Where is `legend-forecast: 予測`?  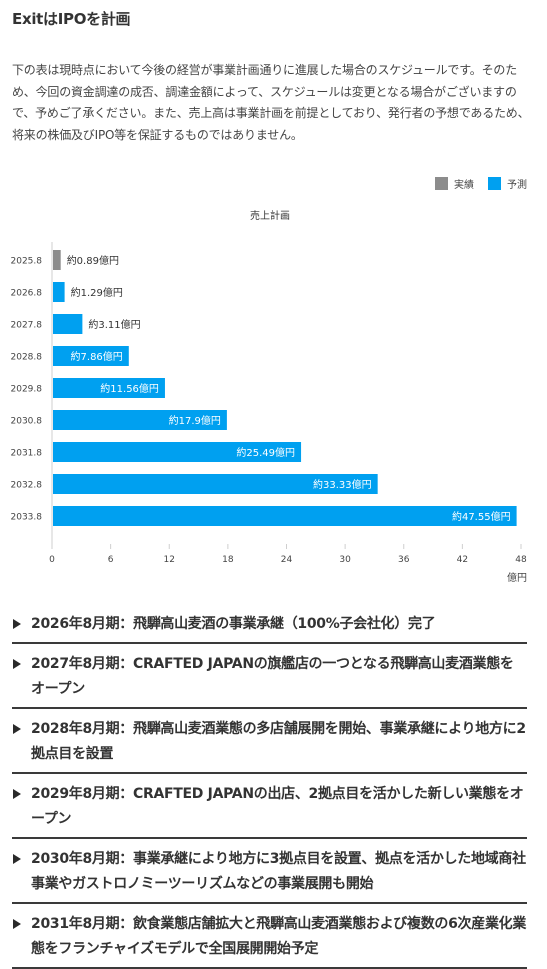 legend-forecast: 予測 is located at coordinates (507, 183).